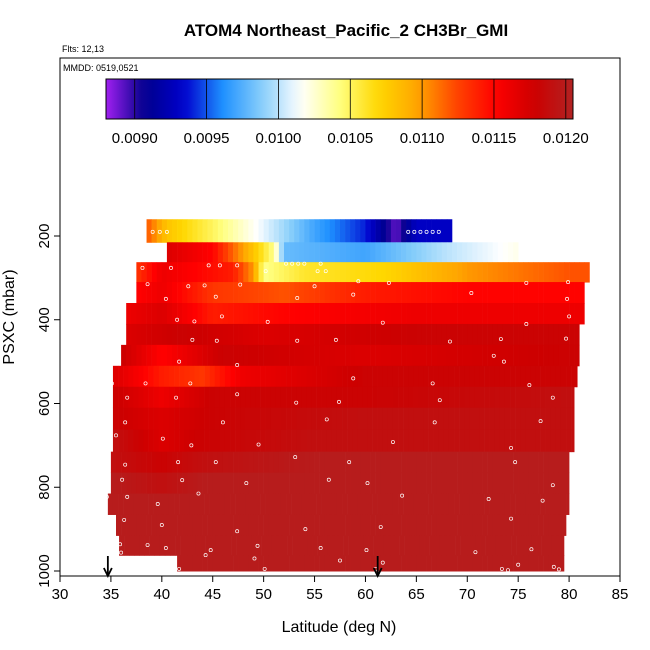 This screenshot has height=650, width=650. Describe the element at coordinates (494, 138) in the screenshot. I see `colorbar-tick-label: 0.0115` at that location.